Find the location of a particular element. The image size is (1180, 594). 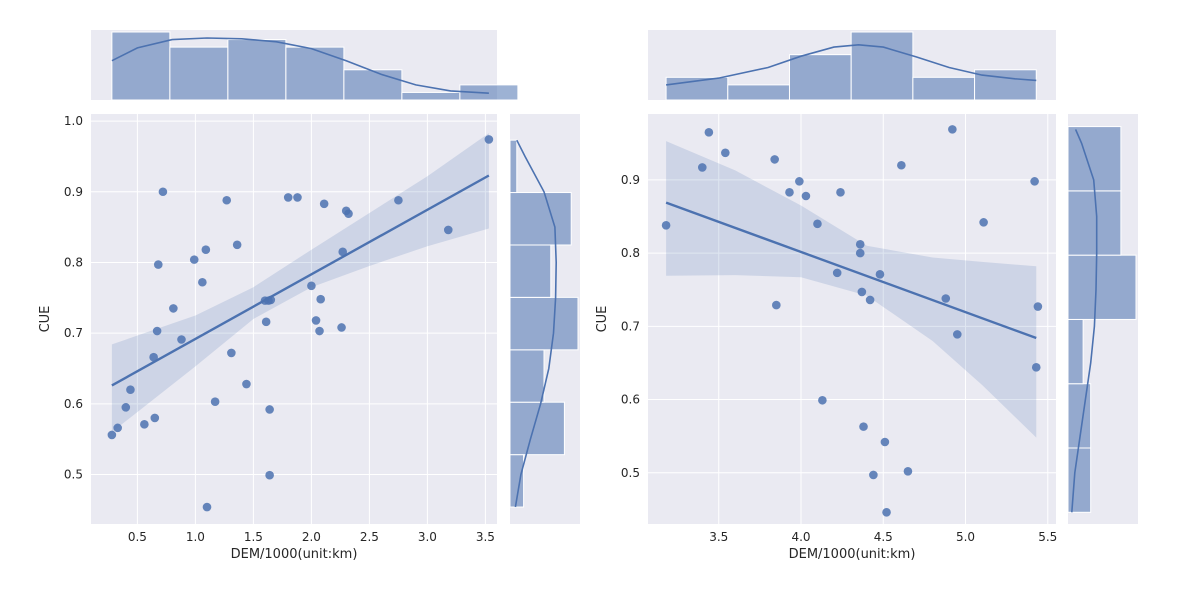

y-tick-labels: 0.5 0.6 0.7 0.8 0.9 is located at coordinates (630, 326).